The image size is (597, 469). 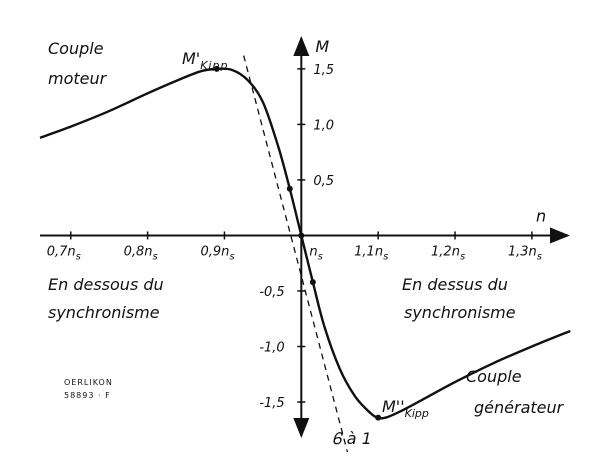 I want to click on y-tick-label: 0,5, so click(x=323, y=181).